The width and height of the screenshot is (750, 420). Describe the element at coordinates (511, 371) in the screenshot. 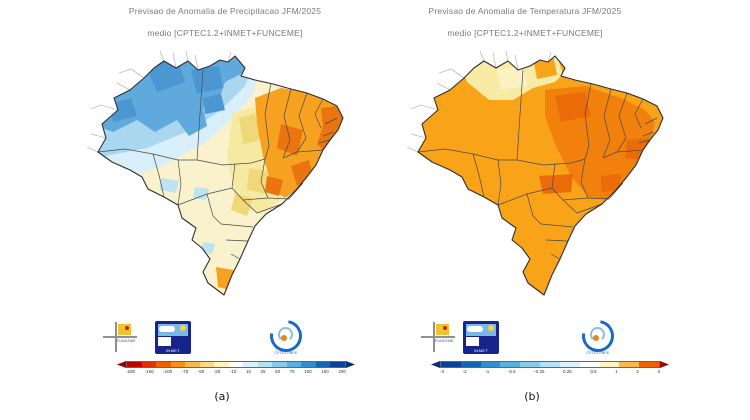

I see `colorbar-tick-label: -0.5` at that location.